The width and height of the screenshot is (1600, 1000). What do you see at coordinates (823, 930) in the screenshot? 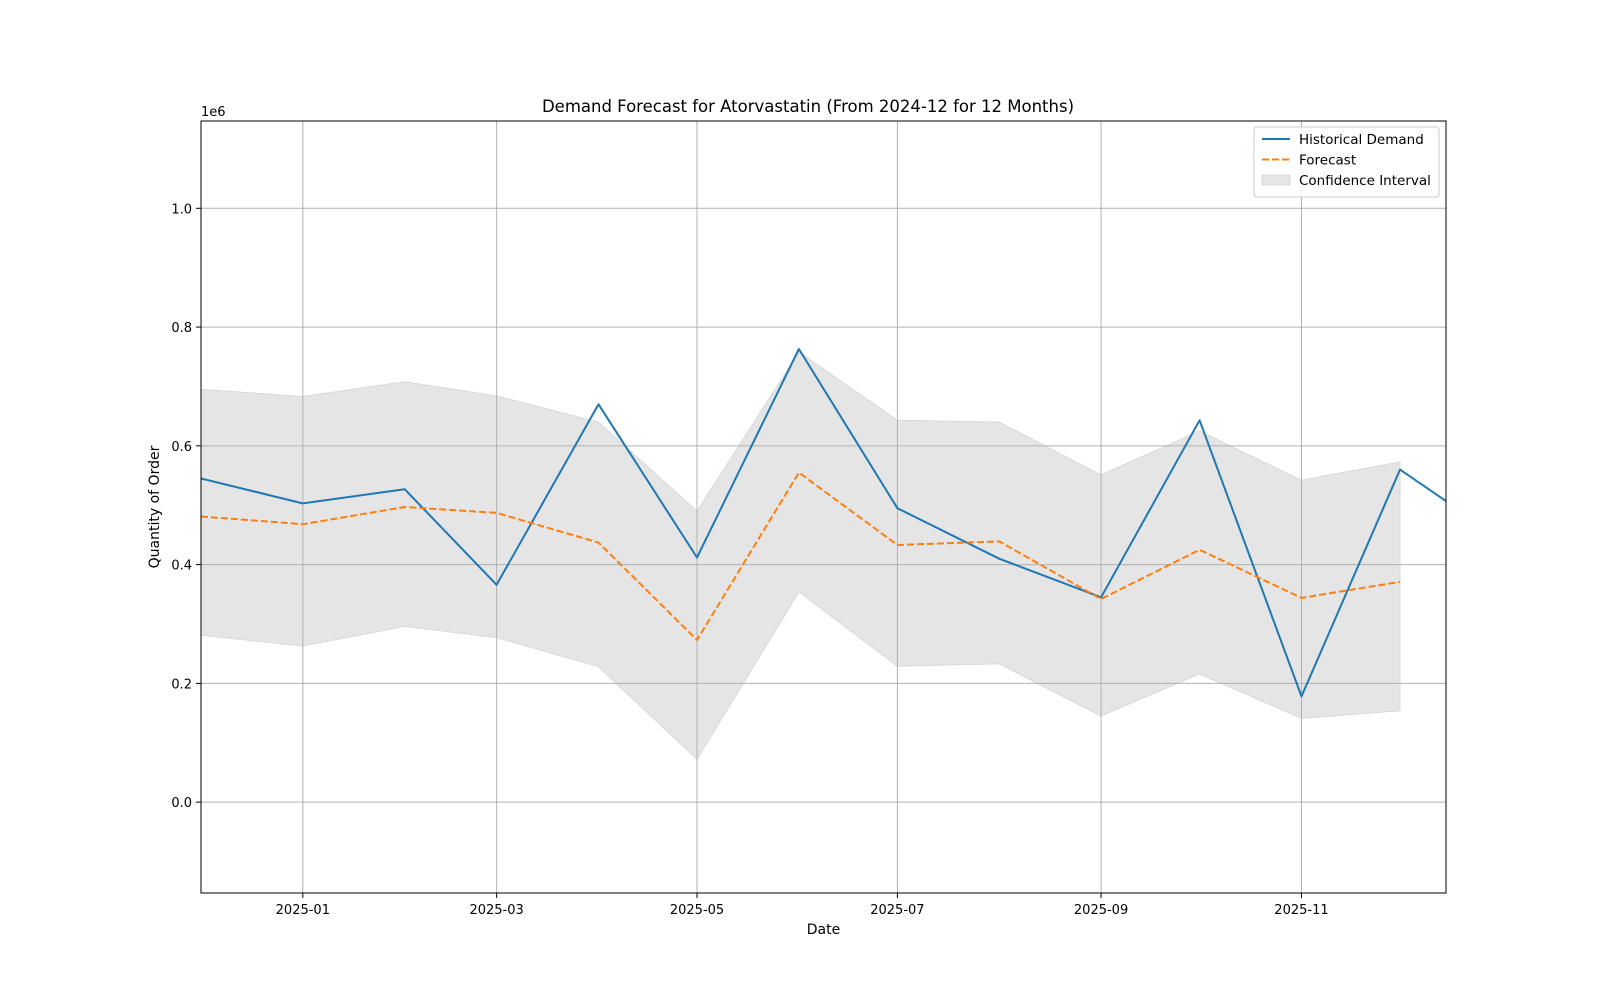
I see `x-axis-label: Date` at bounding box center [823, 930].